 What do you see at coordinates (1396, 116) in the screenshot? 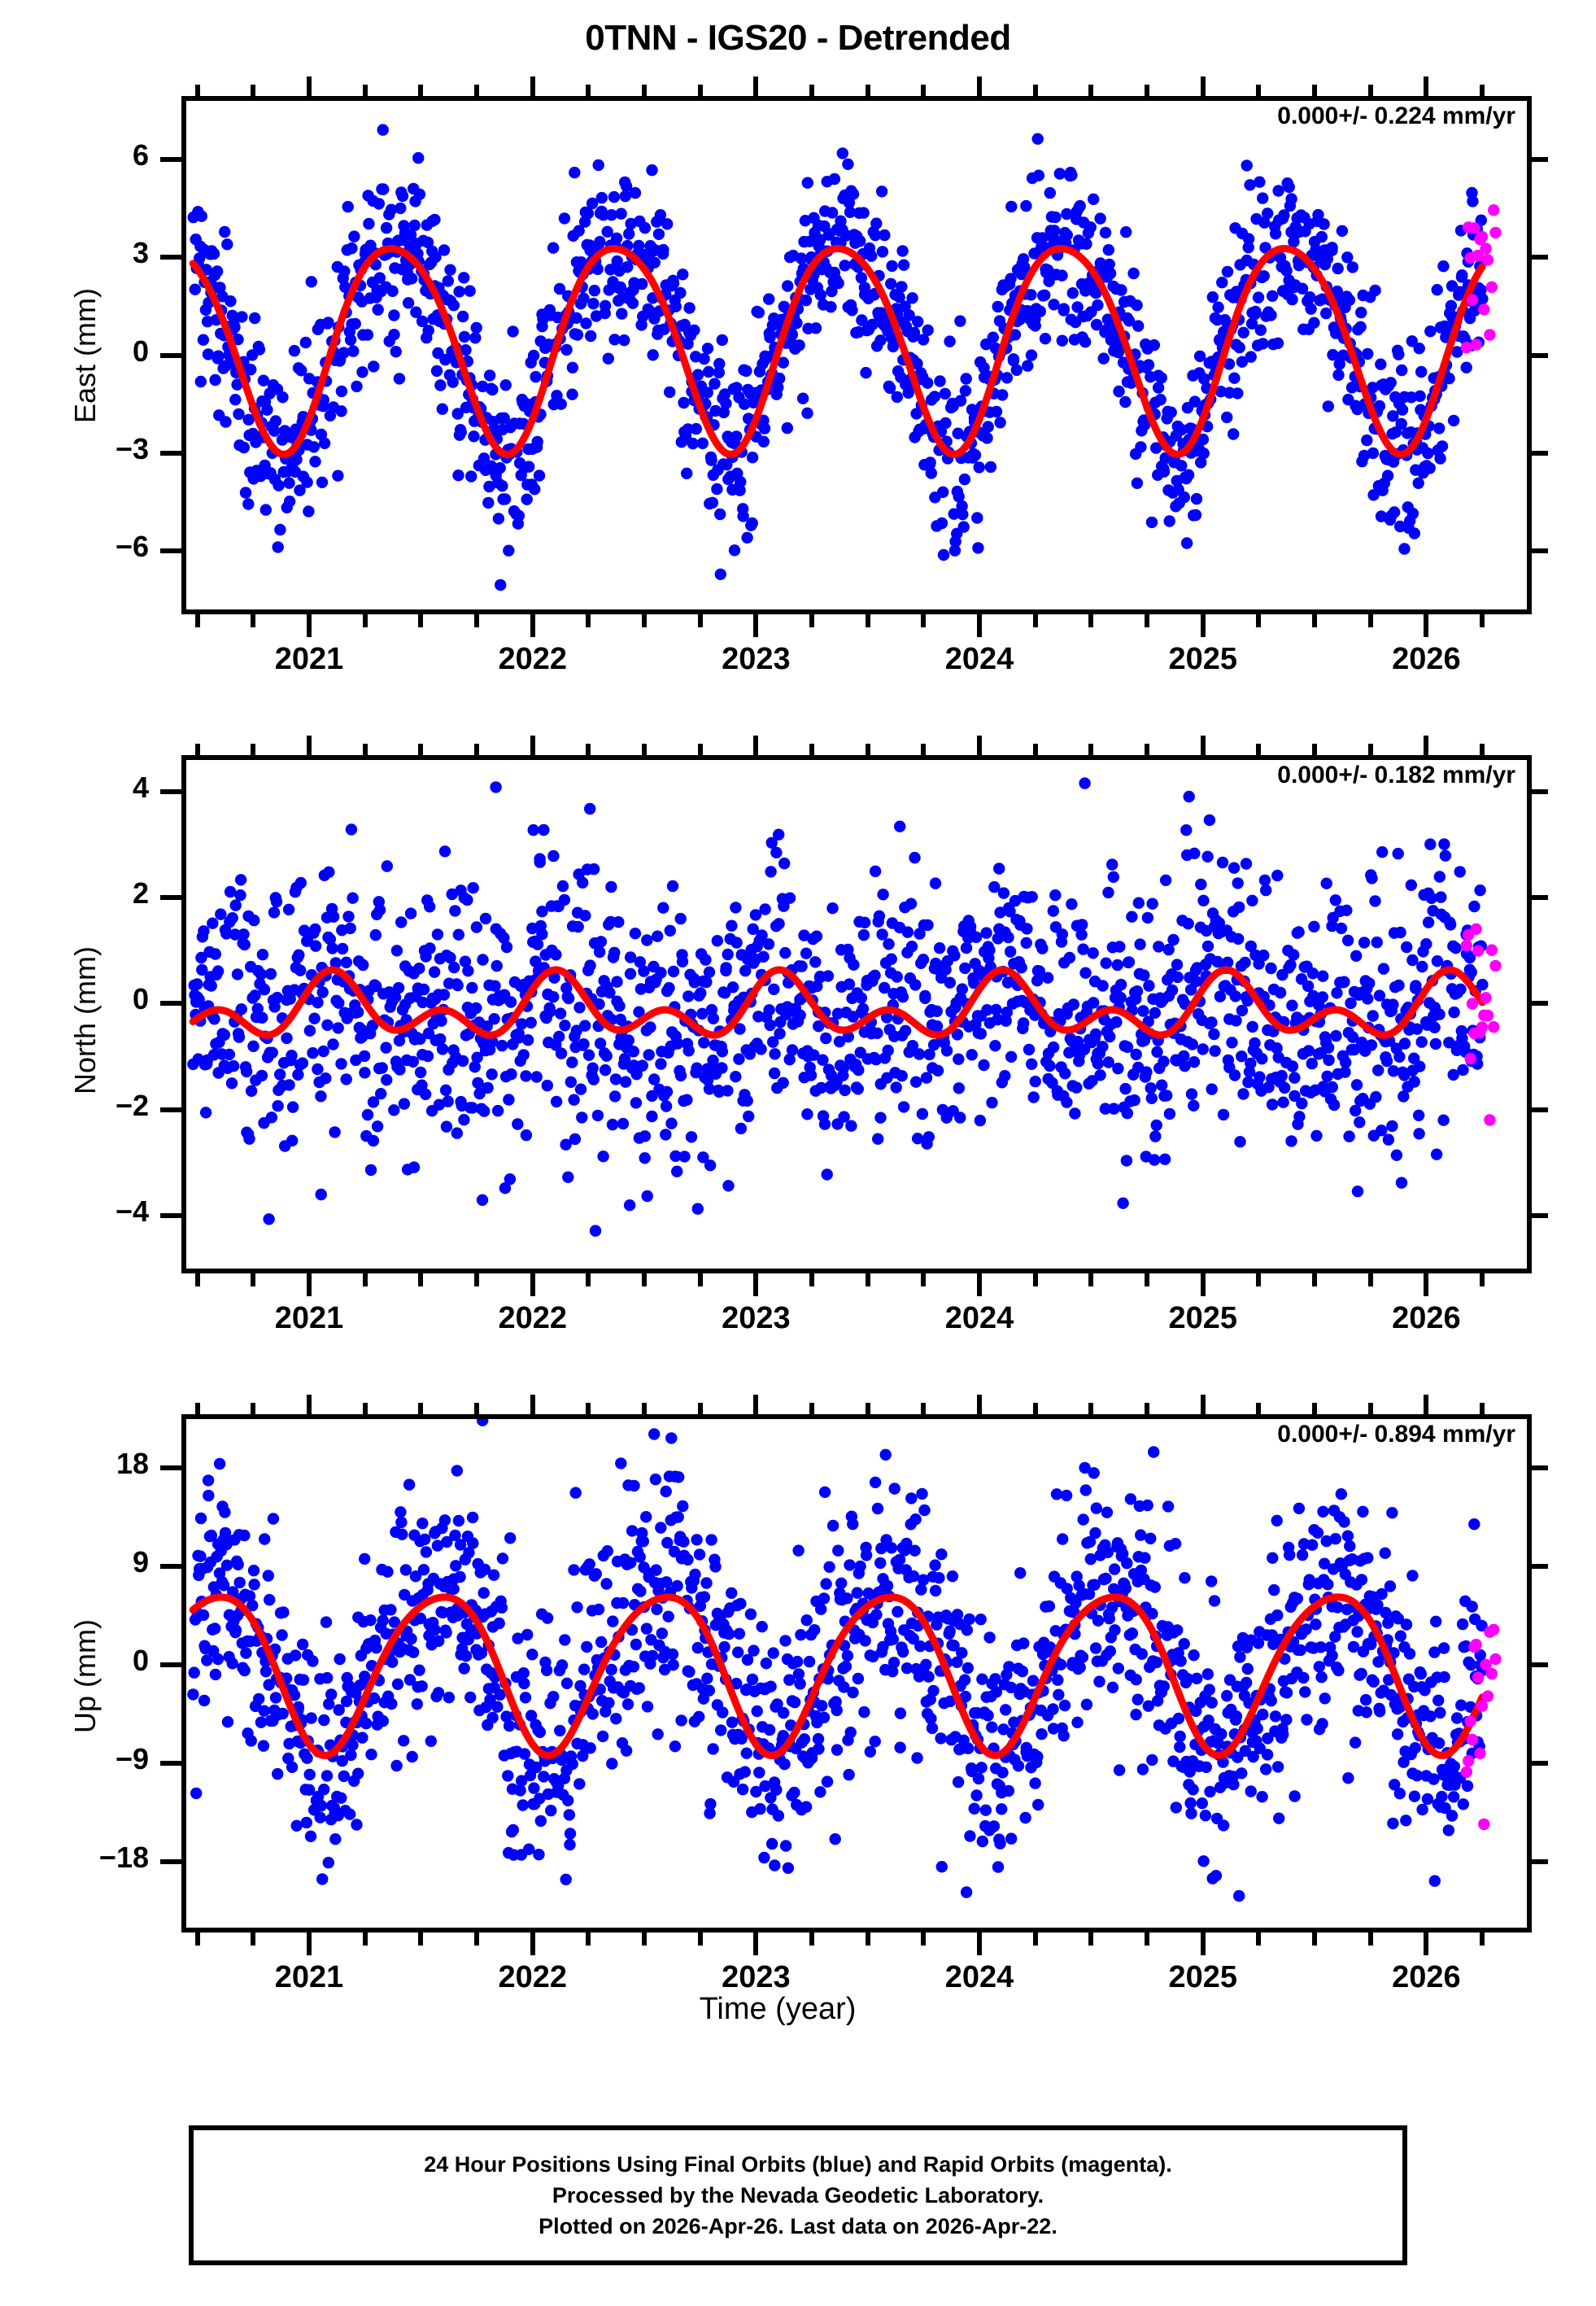
I see `rate-annotation-east: 0.000+/- 0.224 mm/yr` at bounding box center [1396, 116].